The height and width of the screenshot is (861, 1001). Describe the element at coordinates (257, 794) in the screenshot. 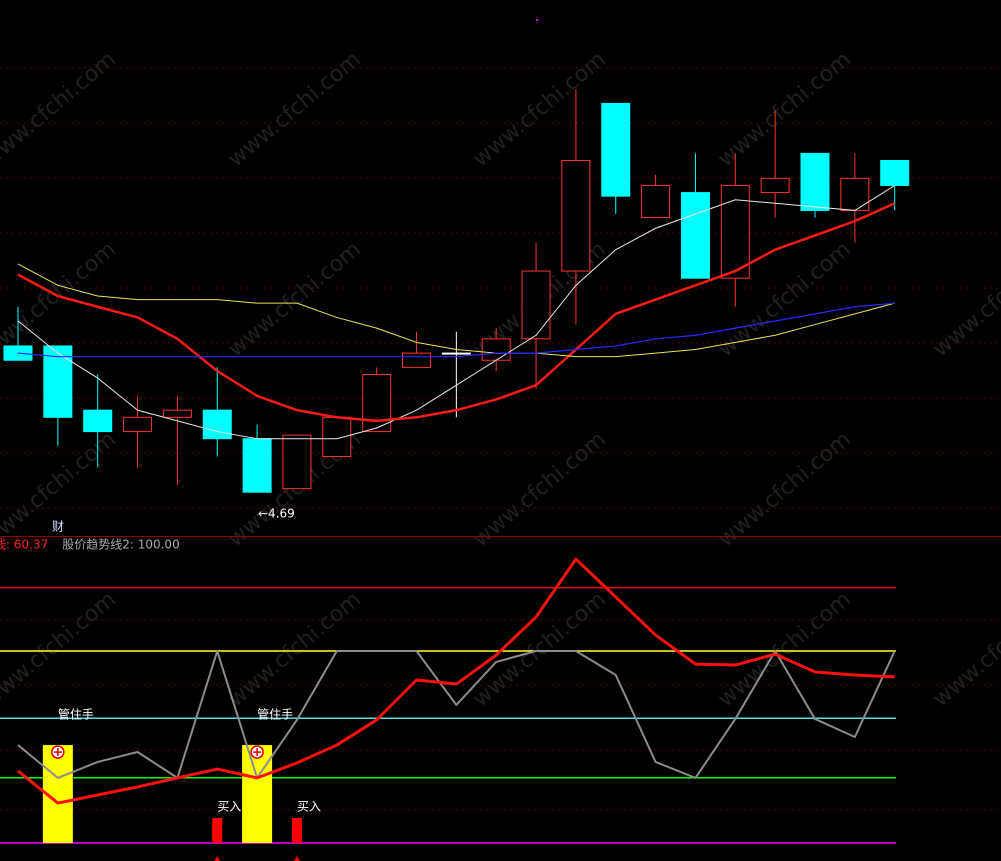

I see `hold-bar` at that location.